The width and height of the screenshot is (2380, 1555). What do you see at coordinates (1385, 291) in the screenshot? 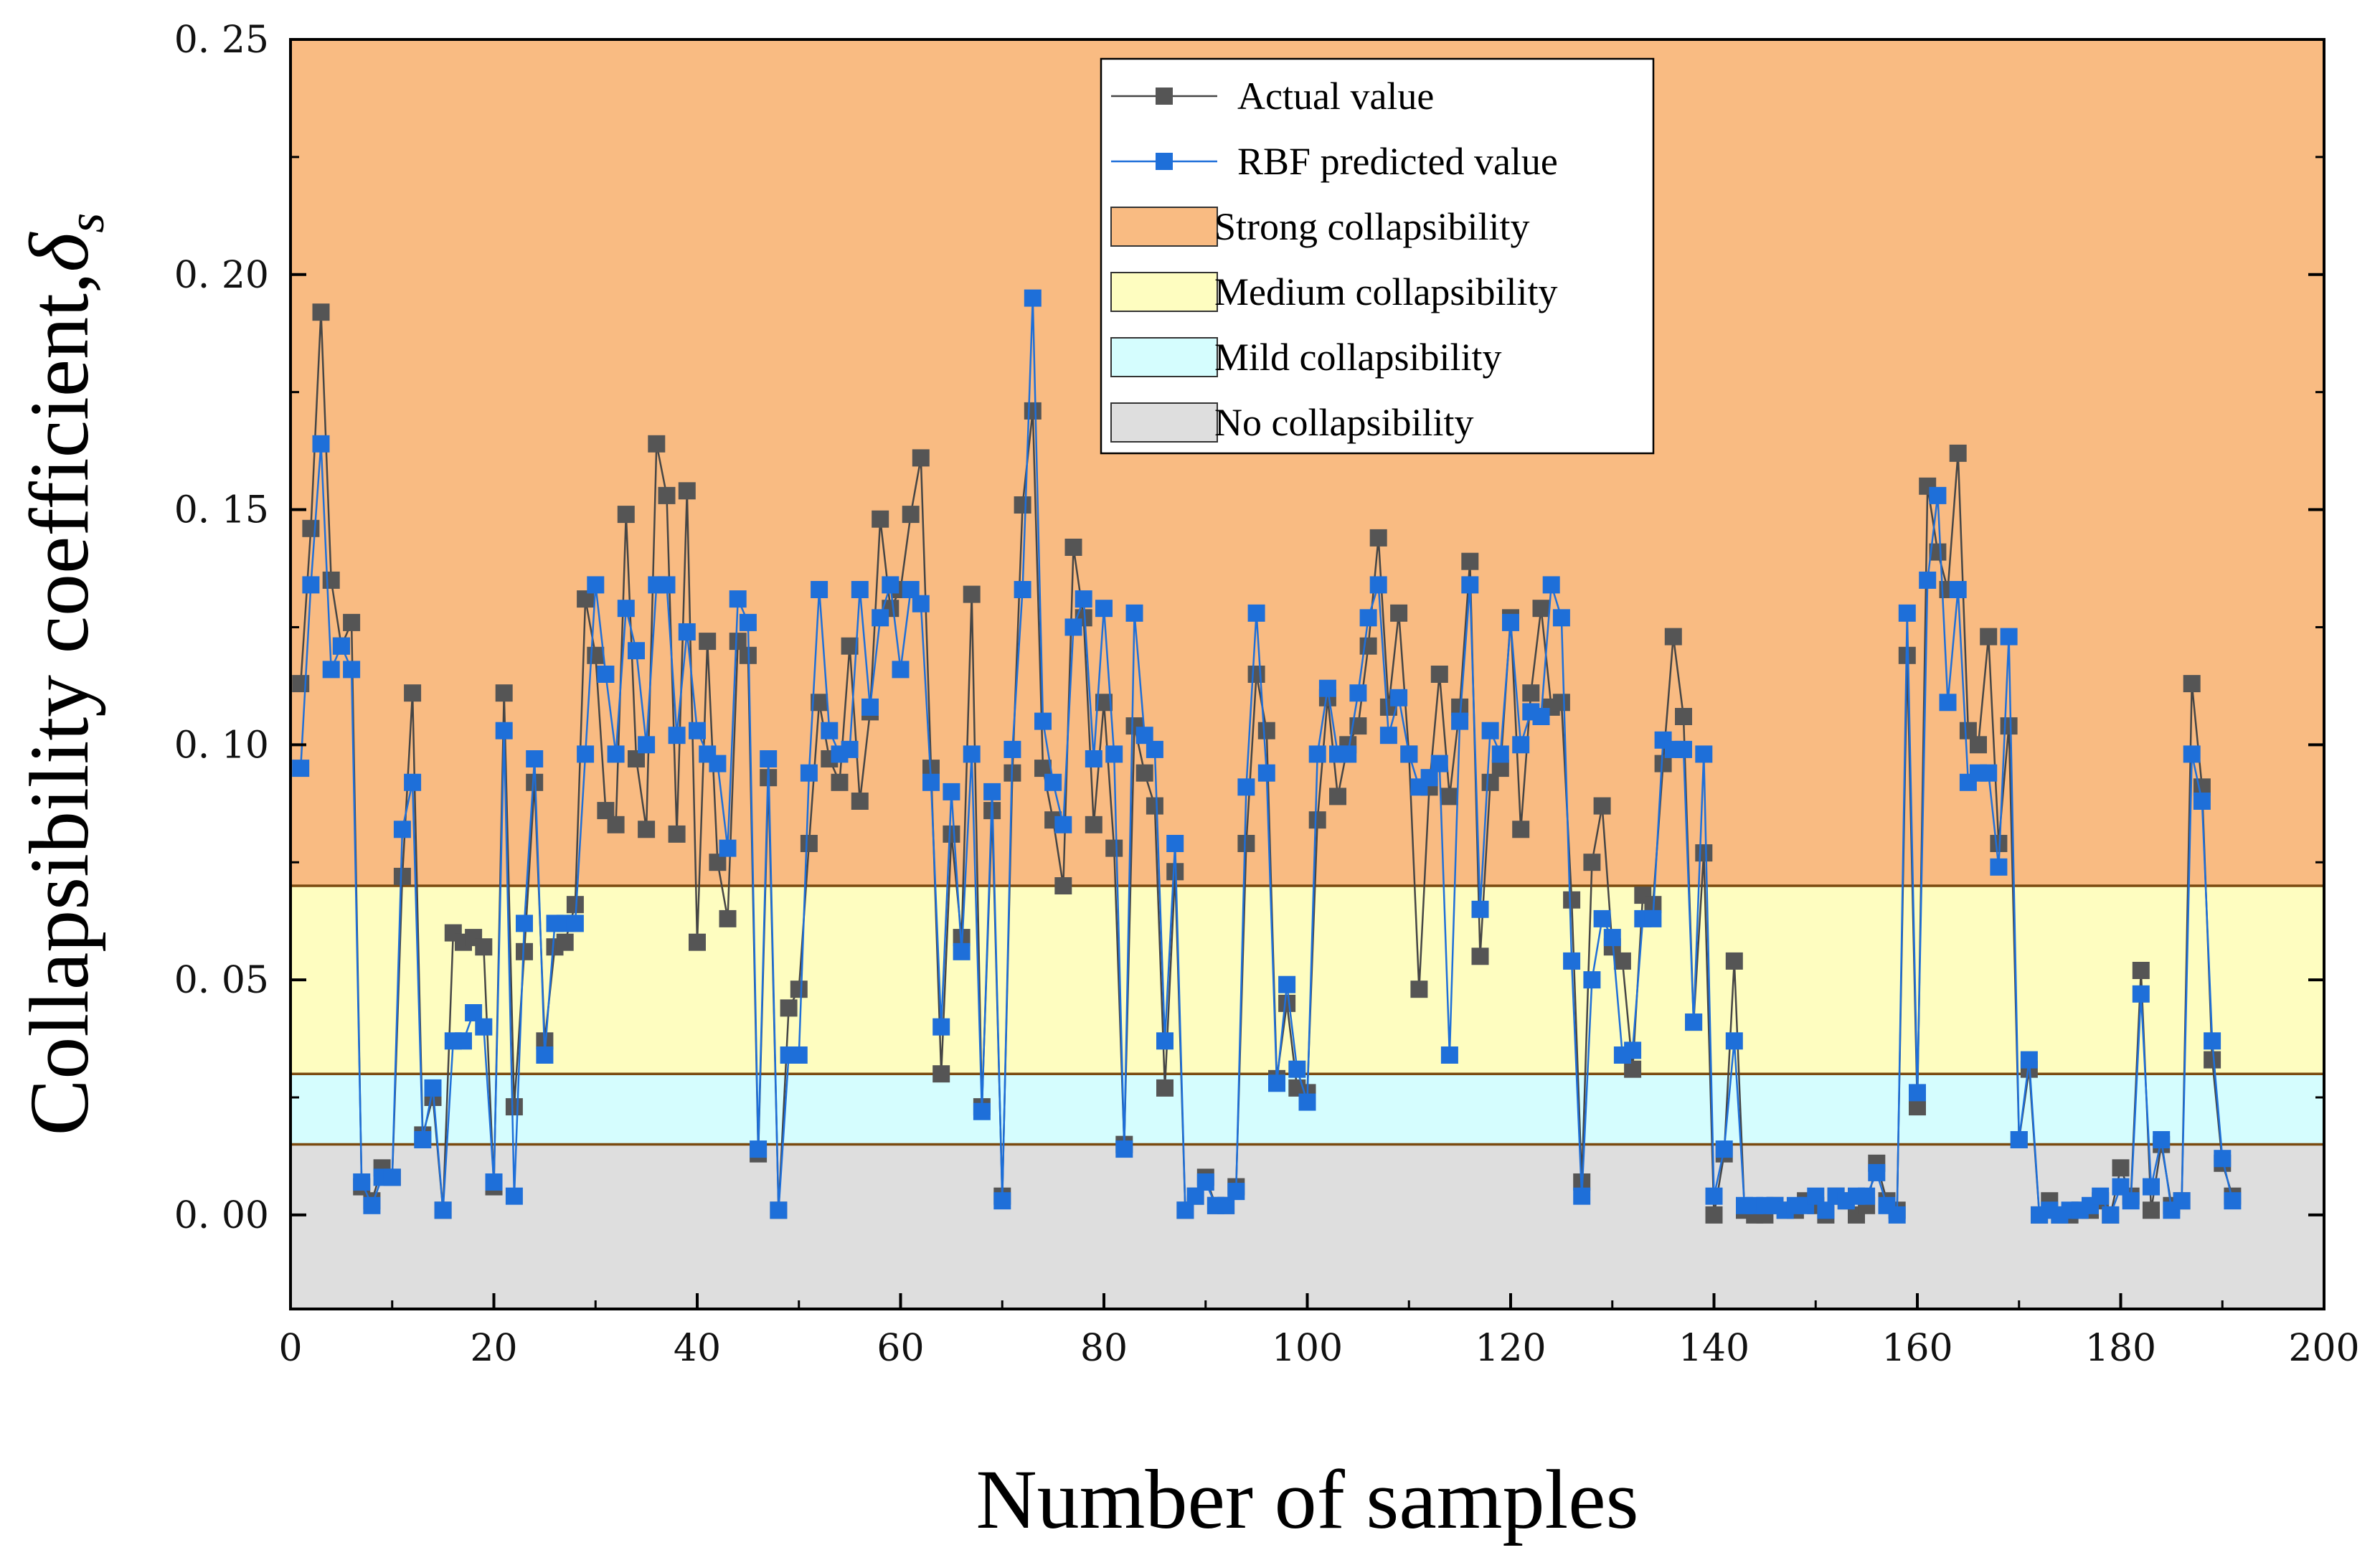
I see `legend-band-label-1: Medium collapsibility` at bounding box center [1385, 291].